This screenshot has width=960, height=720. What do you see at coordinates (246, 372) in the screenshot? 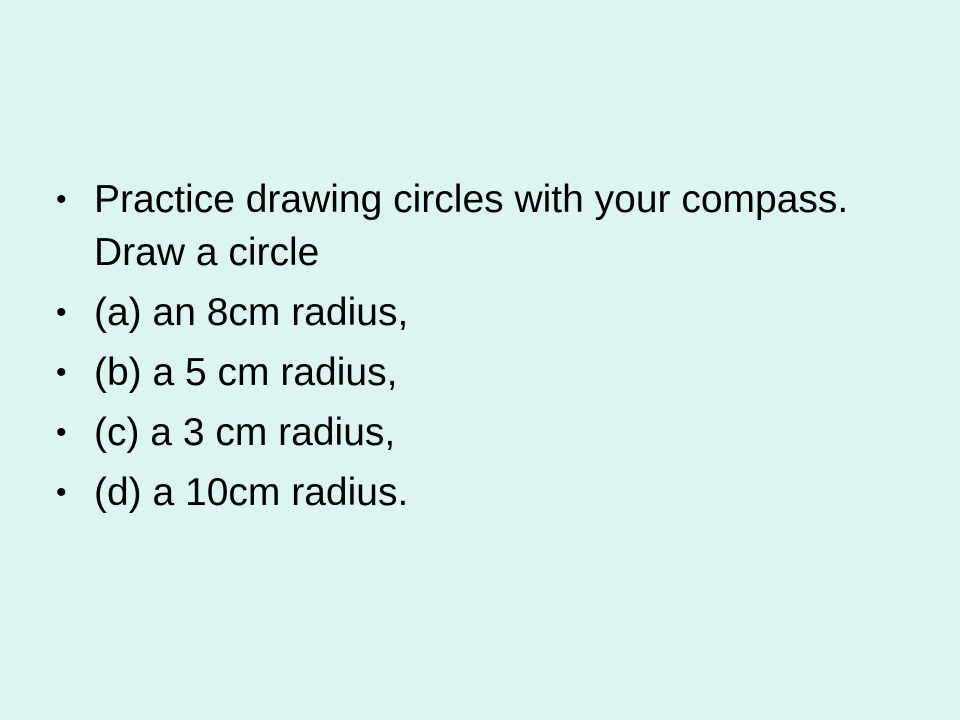
I see `bullet-text: (b) a 5 cm radius,` at bounding box center [246, 372].